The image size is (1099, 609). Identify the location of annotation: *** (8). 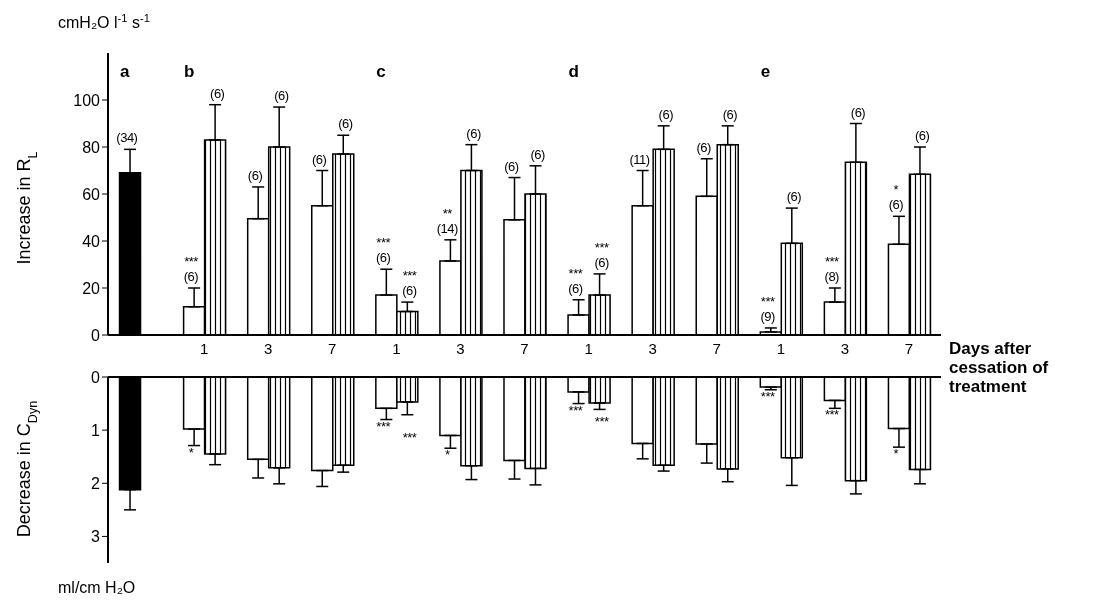
(832, 269).